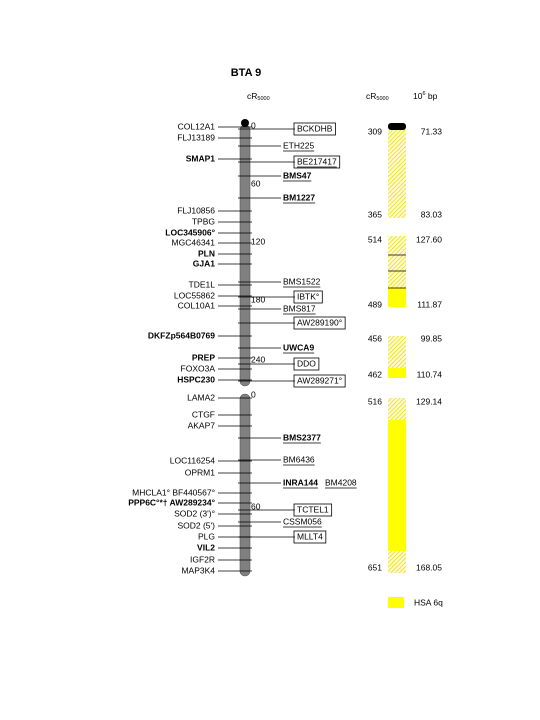 This screenshot has width=540, height=720. What do you see at coordinates (201, 397) in the screenshot?
I see `left-marker: LAMA2` at bounding box center [201, 397].